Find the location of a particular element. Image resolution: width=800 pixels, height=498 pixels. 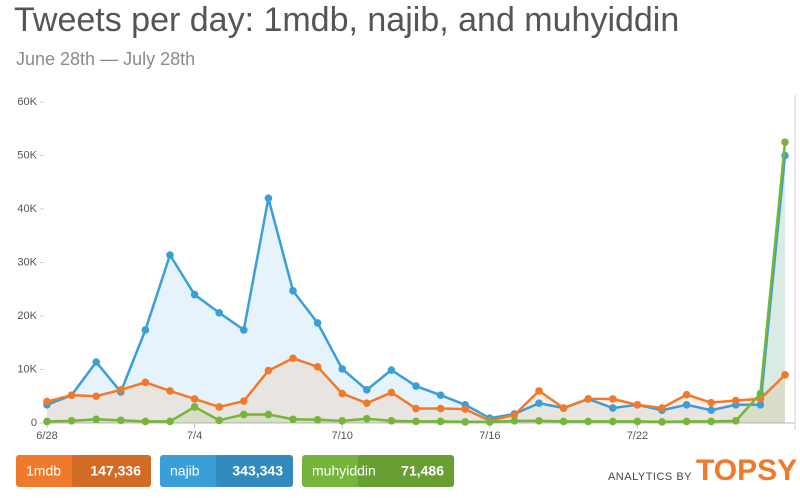

x-tick-label: 7/16 is located at coordinates (489, 436).